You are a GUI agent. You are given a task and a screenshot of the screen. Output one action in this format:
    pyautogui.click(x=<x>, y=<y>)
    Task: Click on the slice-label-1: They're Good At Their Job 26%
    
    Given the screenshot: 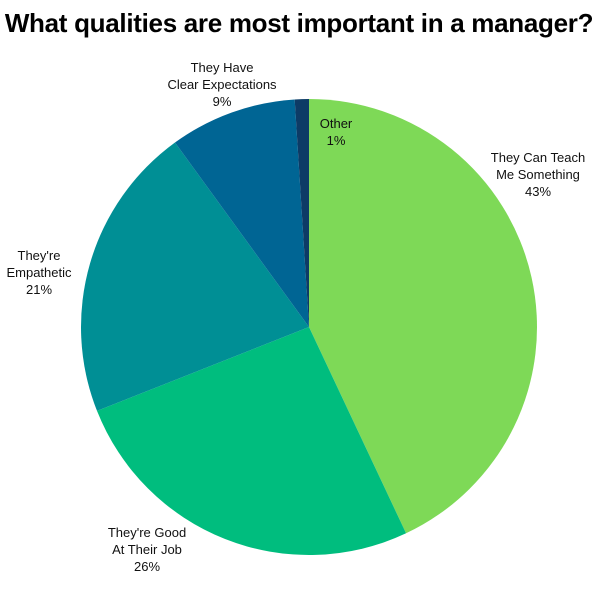 What is the action you would take?
    pyautogui.click(x=147, y=549)
    